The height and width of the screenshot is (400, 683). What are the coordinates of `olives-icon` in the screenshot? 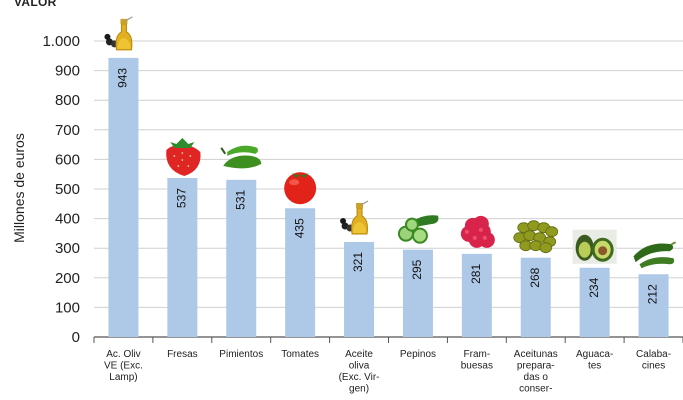 It's located at (536, 237).